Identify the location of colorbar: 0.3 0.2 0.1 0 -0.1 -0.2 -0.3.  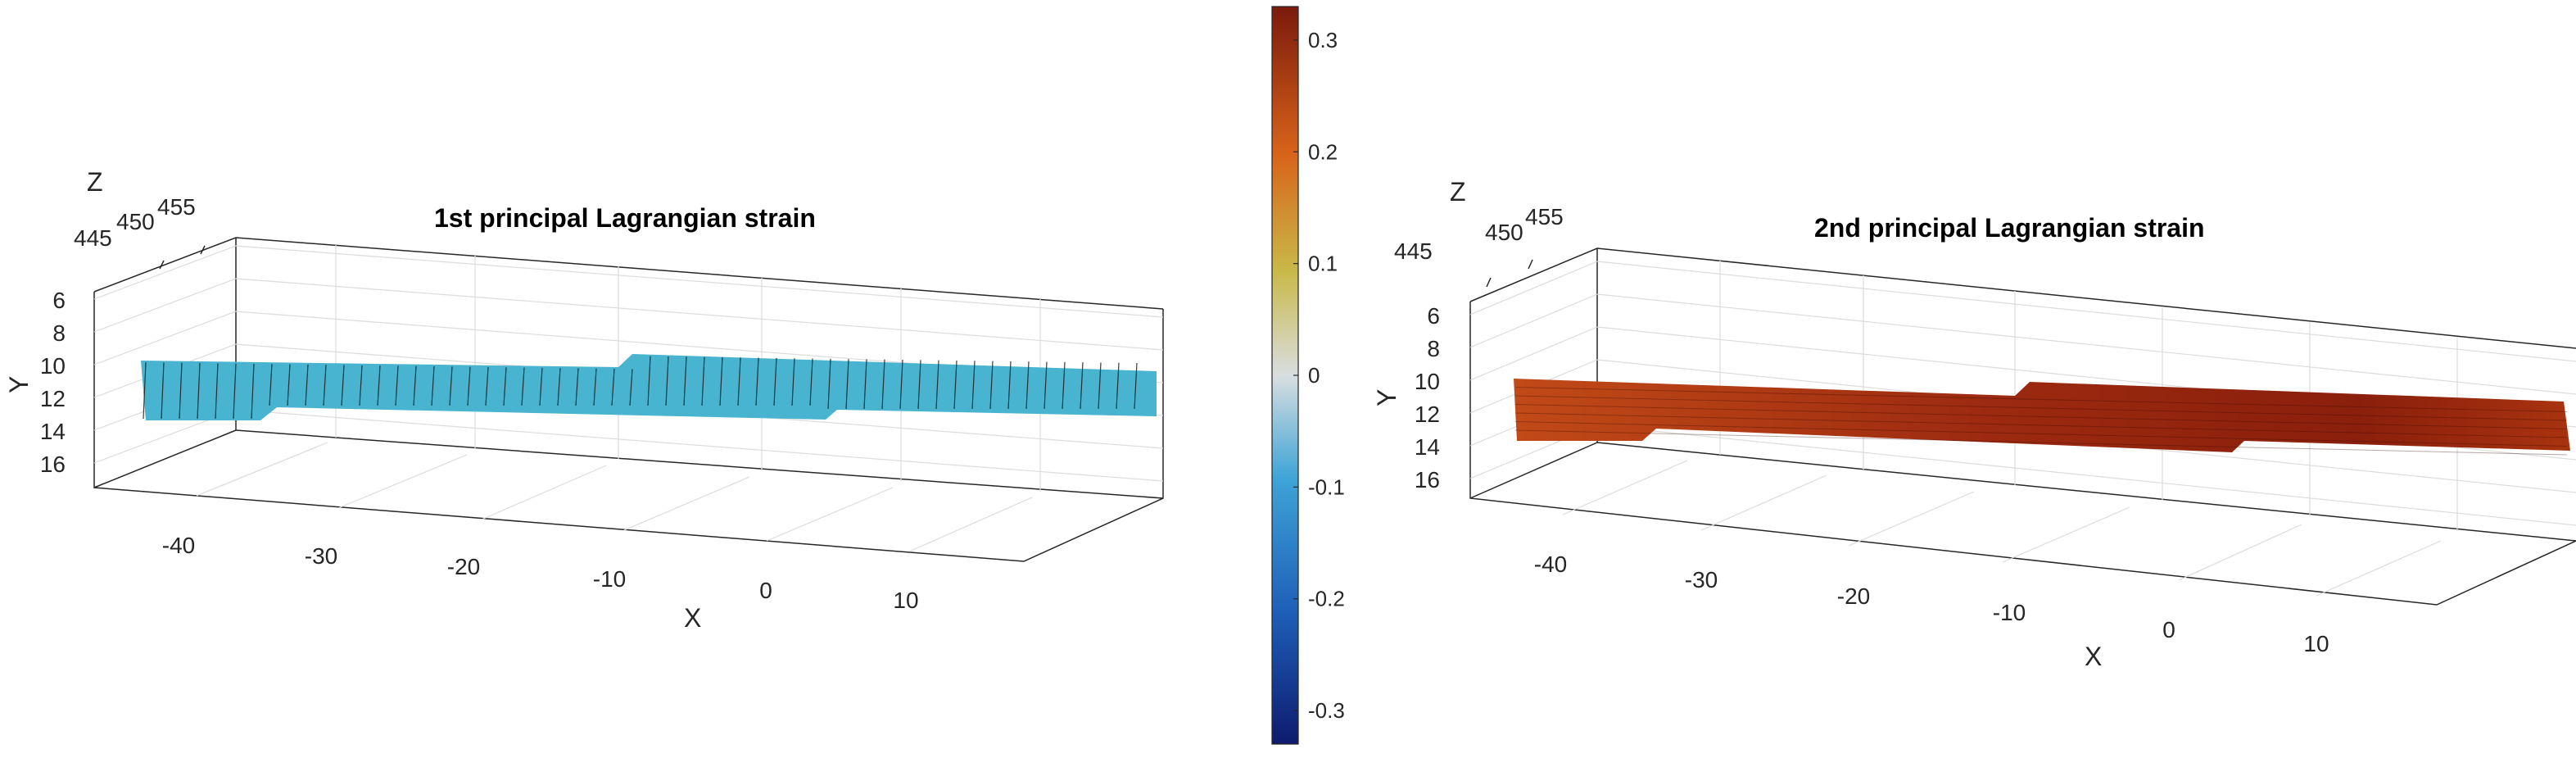
(1308, 375).